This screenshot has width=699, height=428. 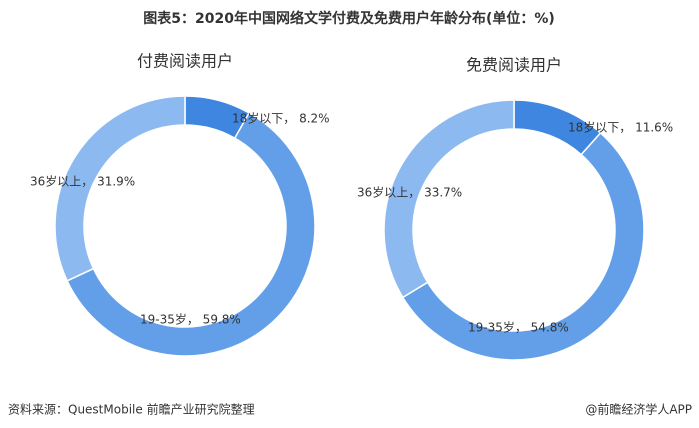 I want to click on source: 资料来源：QuestMobile 前瞻产业研究院整理, so click(x=131, y=409).